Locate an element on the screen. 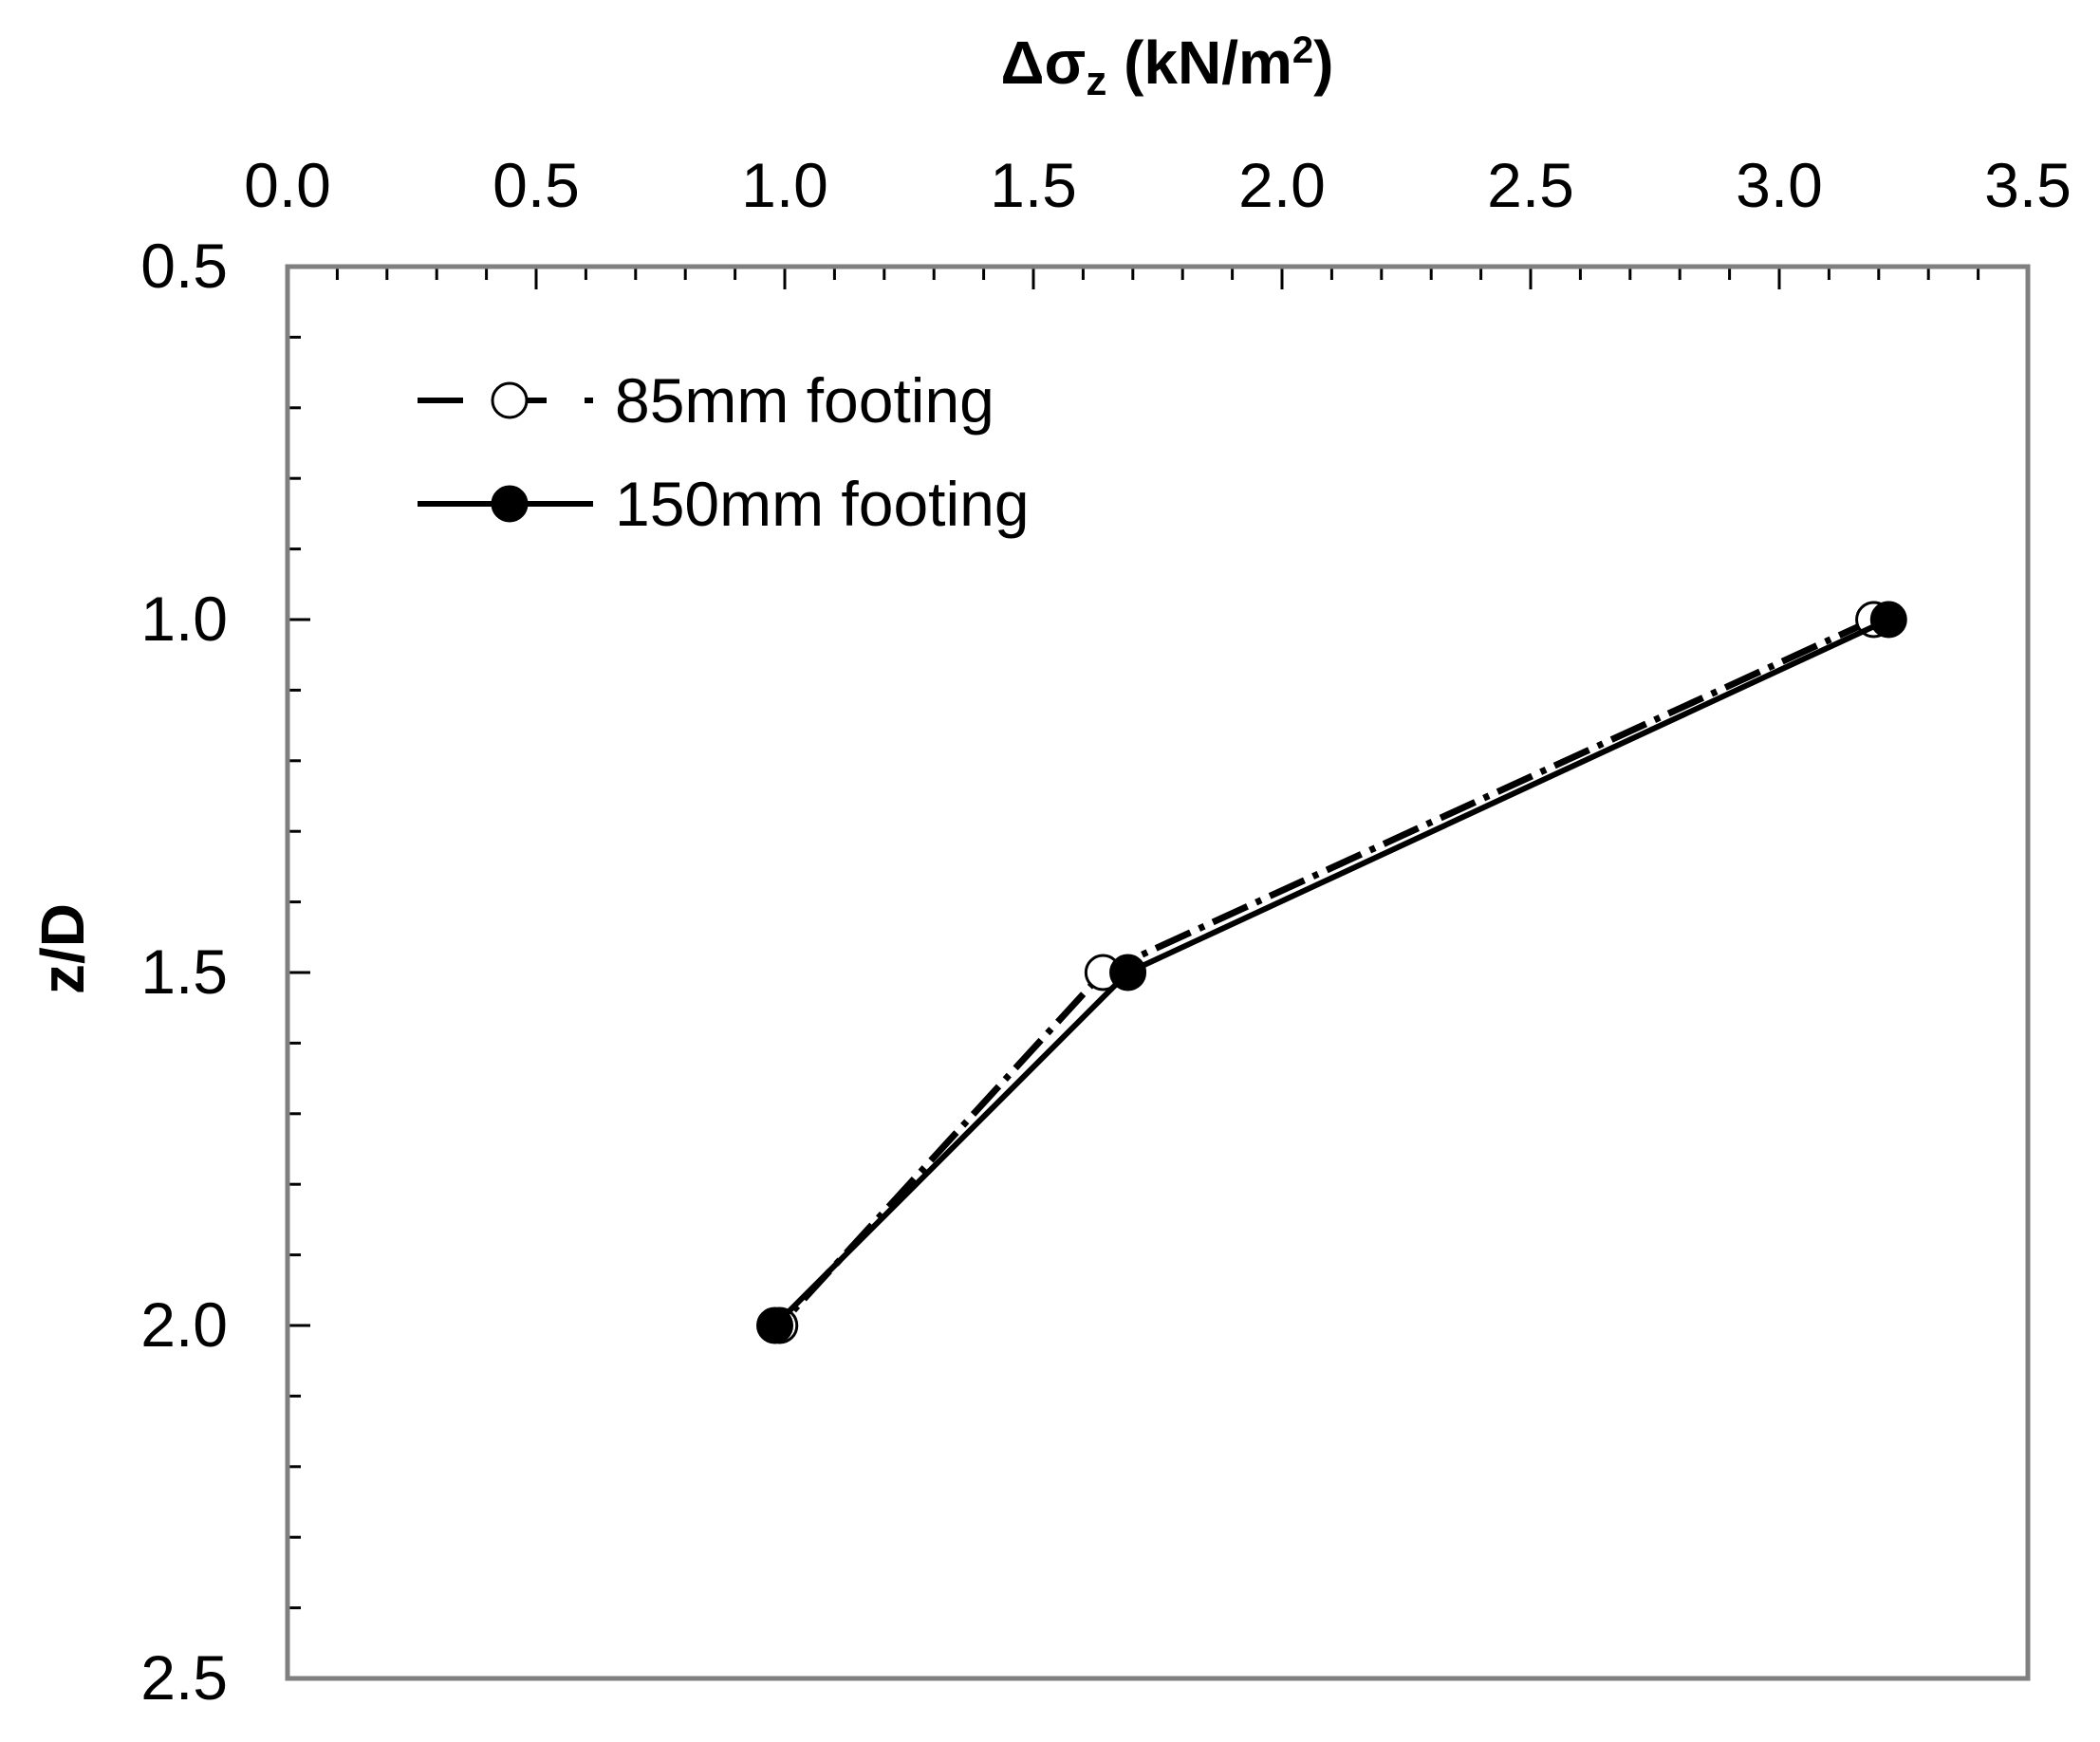  x-tick-labels: 0.0 0.5 1.0 1.5 2.0 2.5 3.0 3.5 is located at coordinates (1158, 185).